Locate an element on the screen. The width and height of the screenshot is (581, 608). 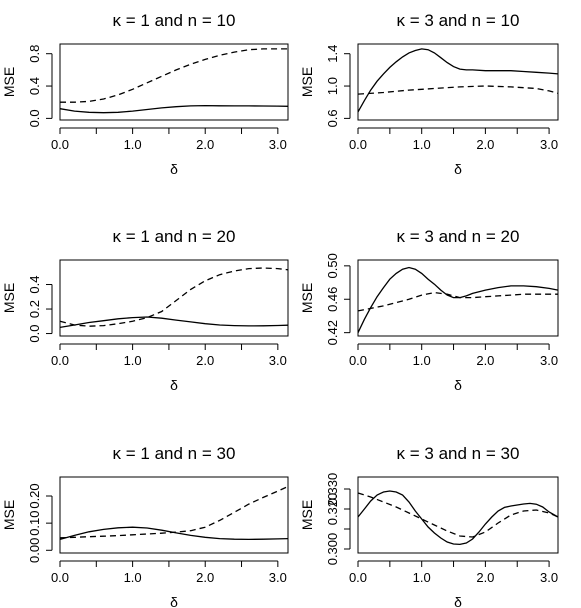
panel-title: κ = 1 and n = 10 is located at coordinates (174, 20).